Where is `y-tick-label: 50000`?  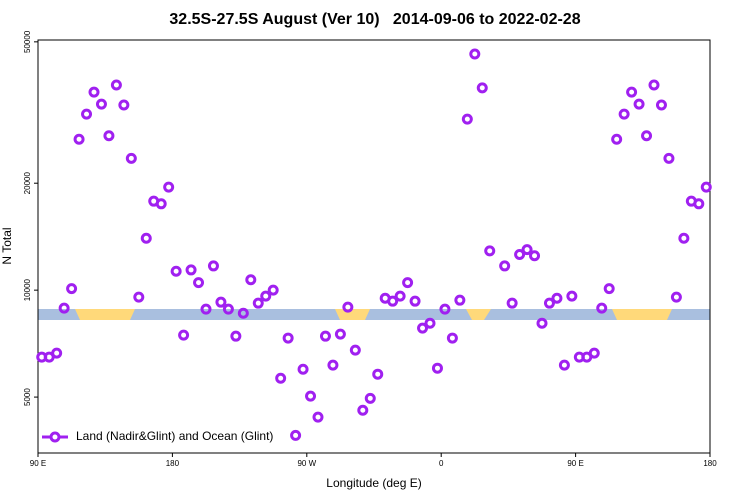 y-tick-label: 50000 is located at coordinates (27, 41).